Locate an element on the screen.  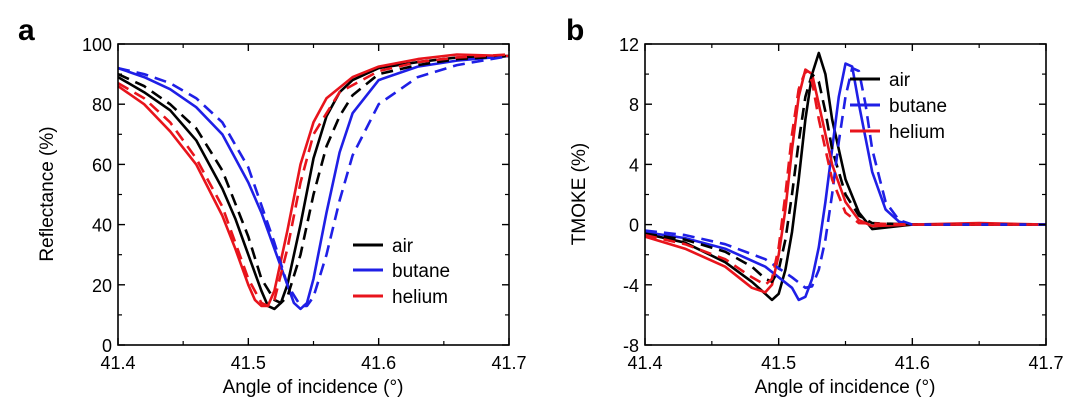
y-tick-label: 4 is located at coordinates (634, 165).